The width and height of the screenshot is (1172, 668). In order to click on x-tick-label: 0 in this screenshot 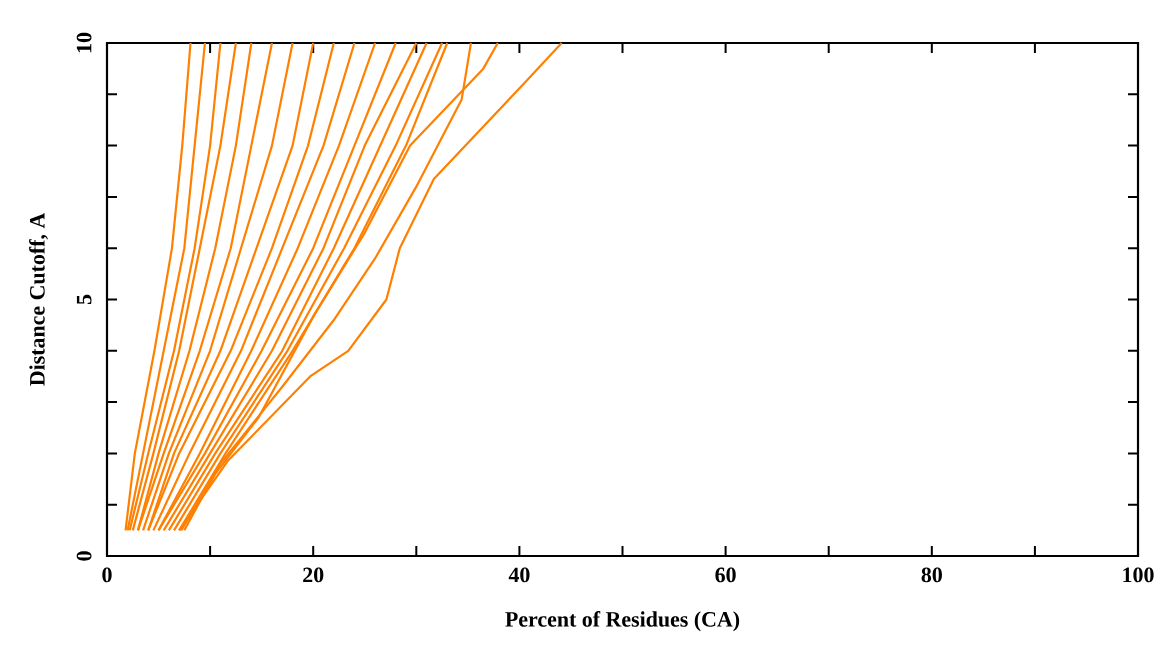, I will do `click(107, 575)`.